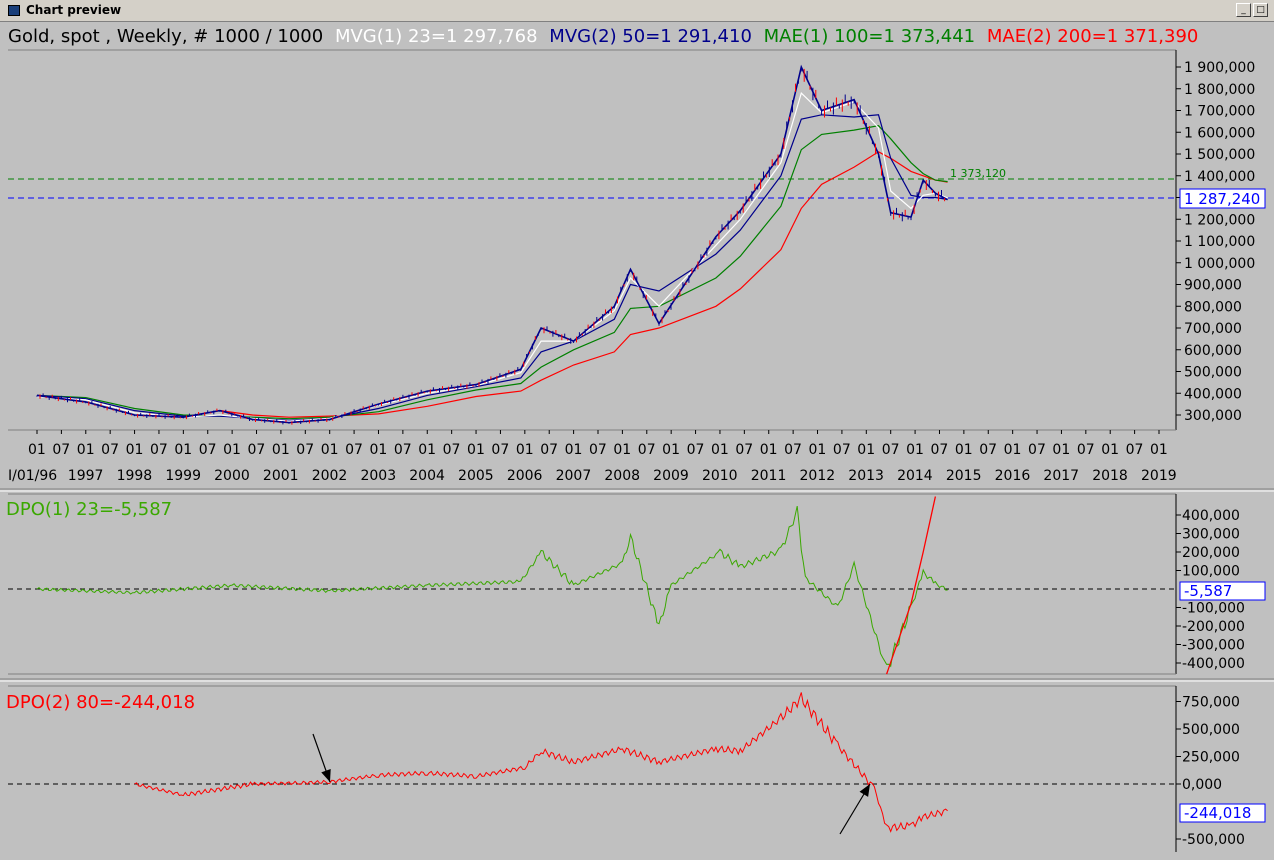 The height and width of the screenshot is (860, 1274). What do you see at coordinates (720, 476) in the screenshot?
I see `price-x-year-label: 2010` at bounding box center [720, 476].